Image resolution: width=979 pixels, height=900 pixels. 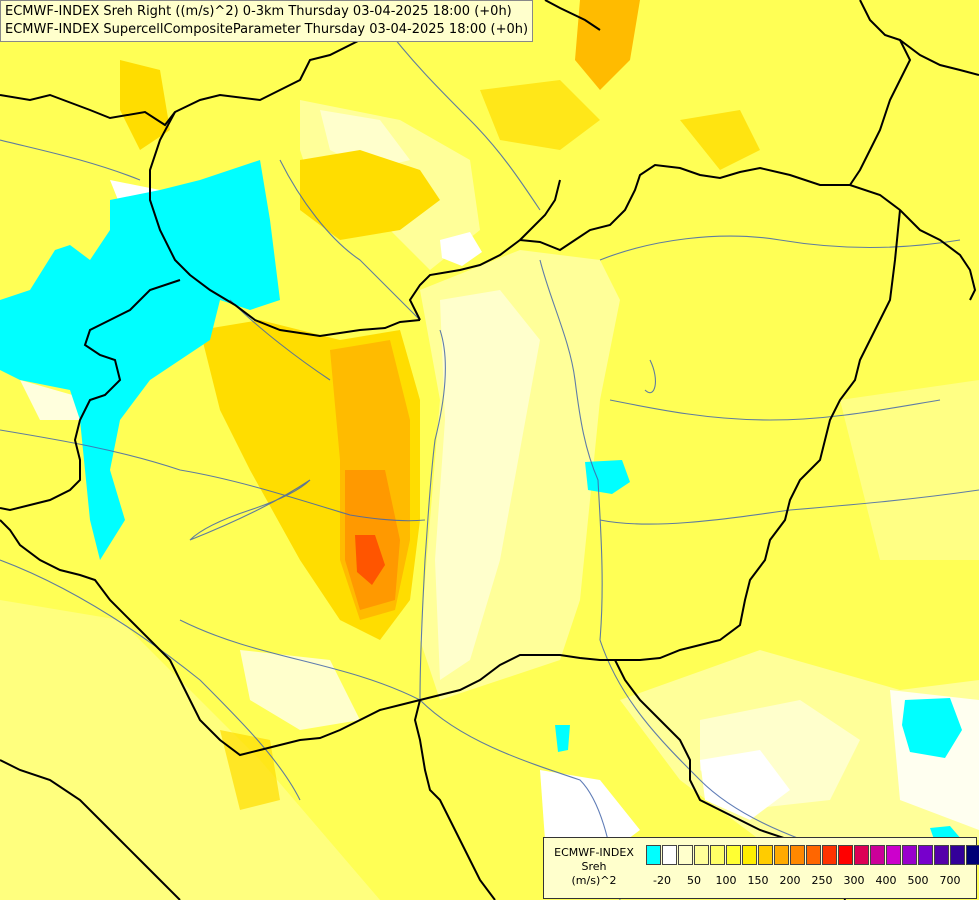 I want to click on legend-ticks: -20 50 100 150 200 250 300 400 500 700, so click(x=811, y=881).